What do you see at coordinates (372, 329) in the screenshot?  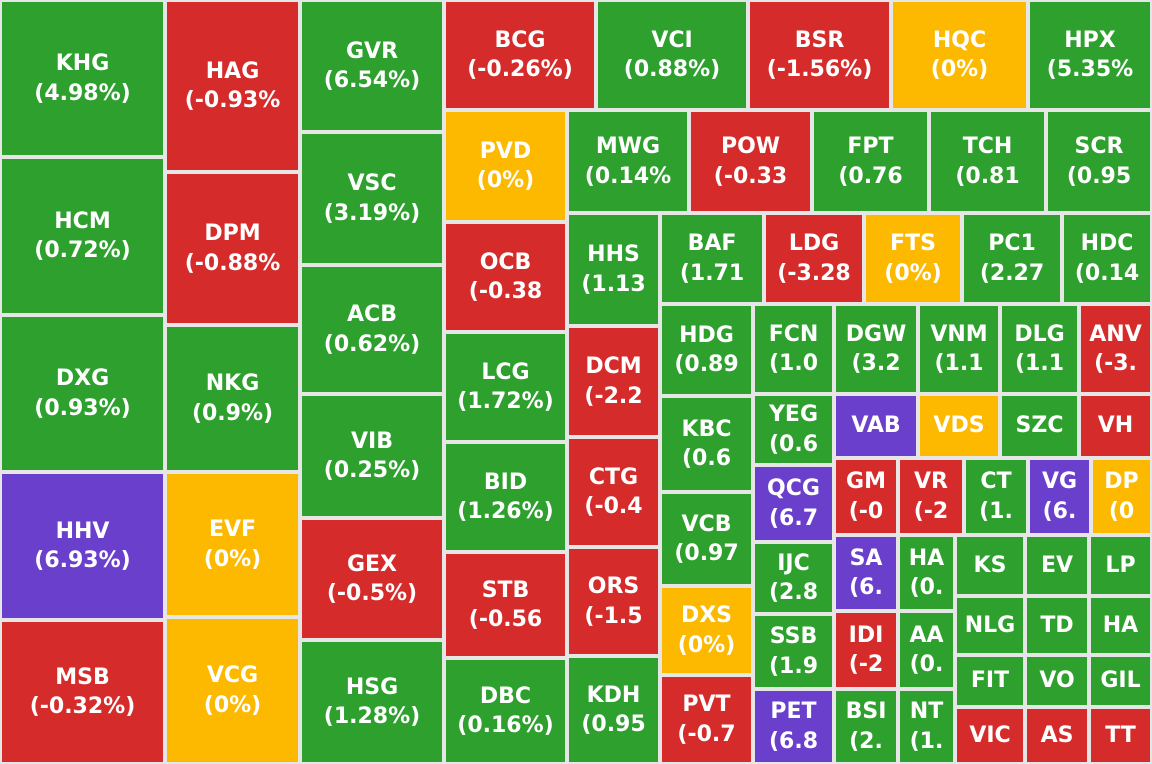 I see `tile-acb: ACB (0.62%)` at bounding box center [372, 329].